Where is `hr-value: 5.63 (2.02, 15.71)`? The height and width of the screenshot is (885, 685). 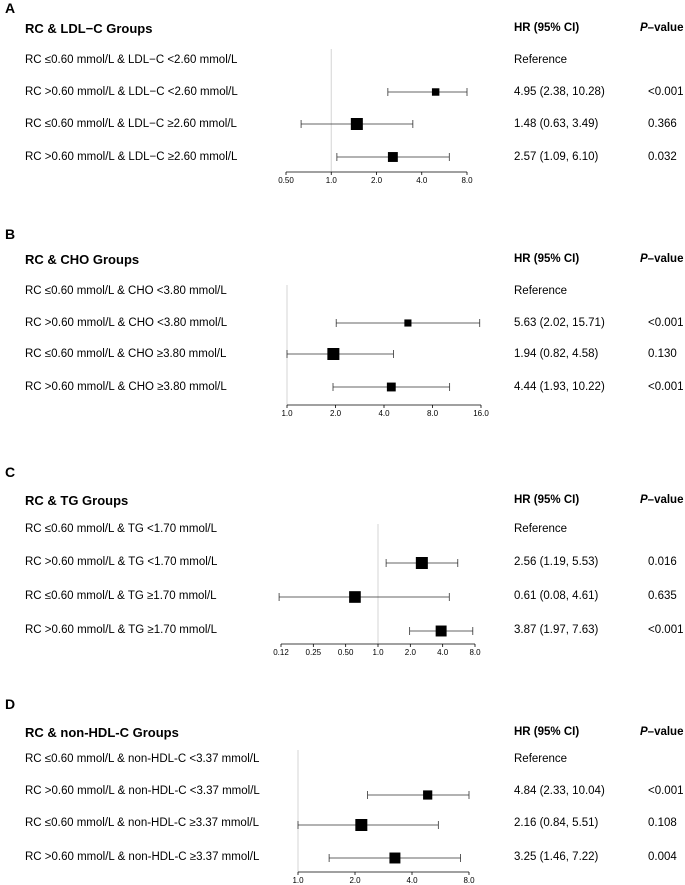
hr-value: 5.63 (2.02, 15.71) is located at coordinates (559, 323).